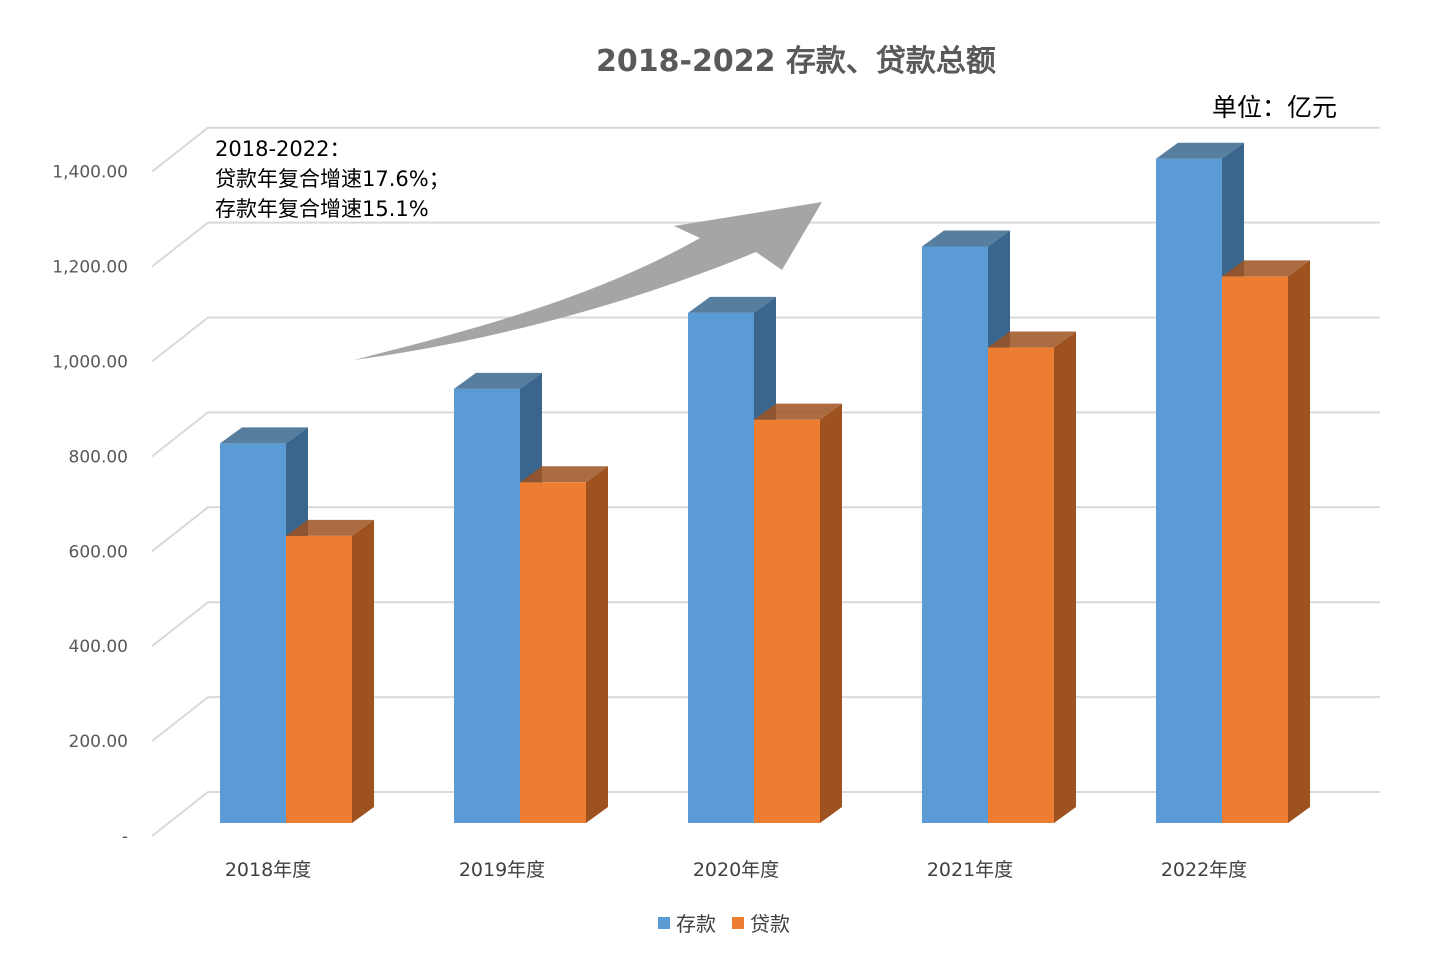 The width and height of the screenshot is (1448, 956). I want to click on chart-legend: 存款 贷款, so click(724, 922).